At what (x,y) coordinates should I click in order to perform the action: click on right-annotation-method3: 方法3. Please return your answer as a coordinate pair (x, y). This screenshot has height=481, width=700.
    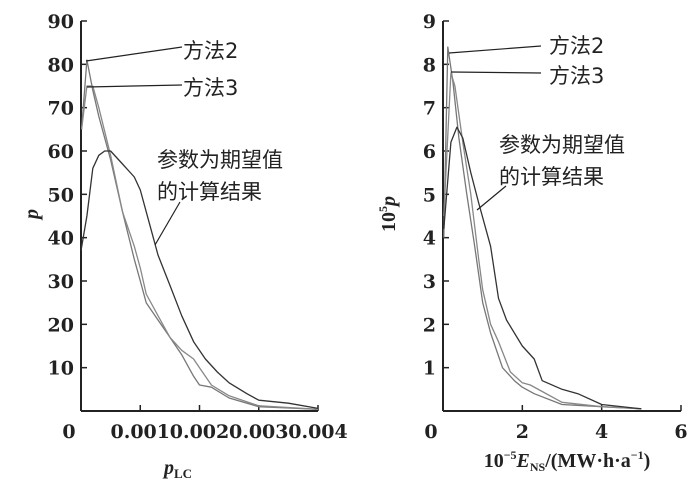
    Looking at the image, I should click on (576, 76).